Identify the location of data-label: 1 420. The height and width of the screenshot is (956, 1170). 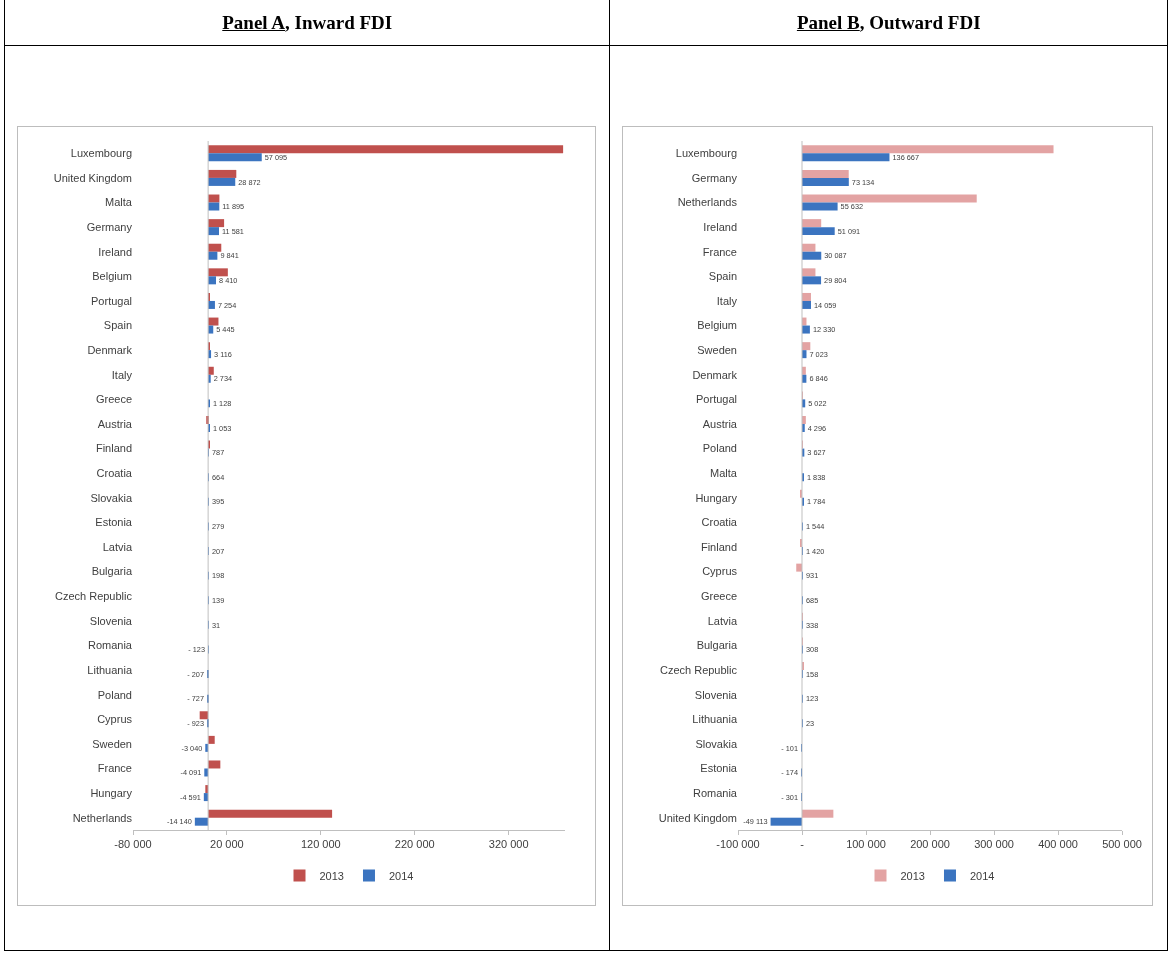
(815, 551).